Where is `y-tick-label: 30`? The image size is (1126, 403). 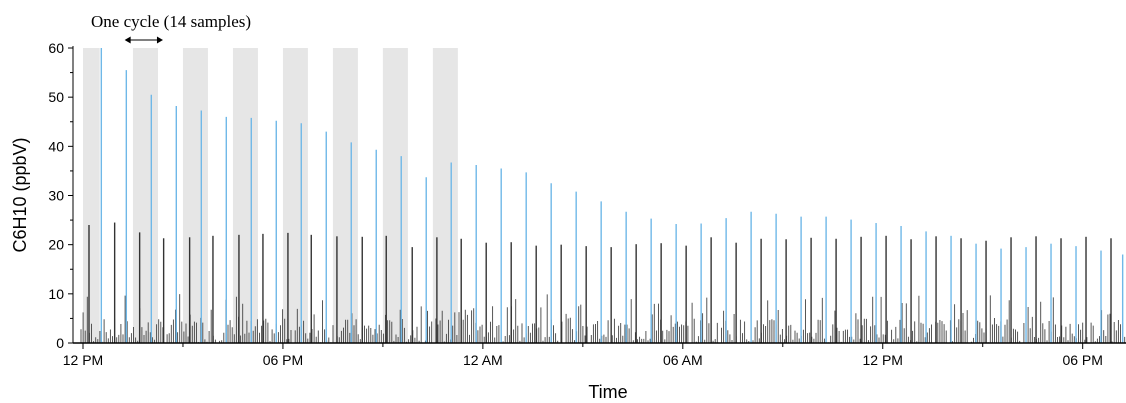
y-tick-label: 30 is located at coordinates (56, 196).